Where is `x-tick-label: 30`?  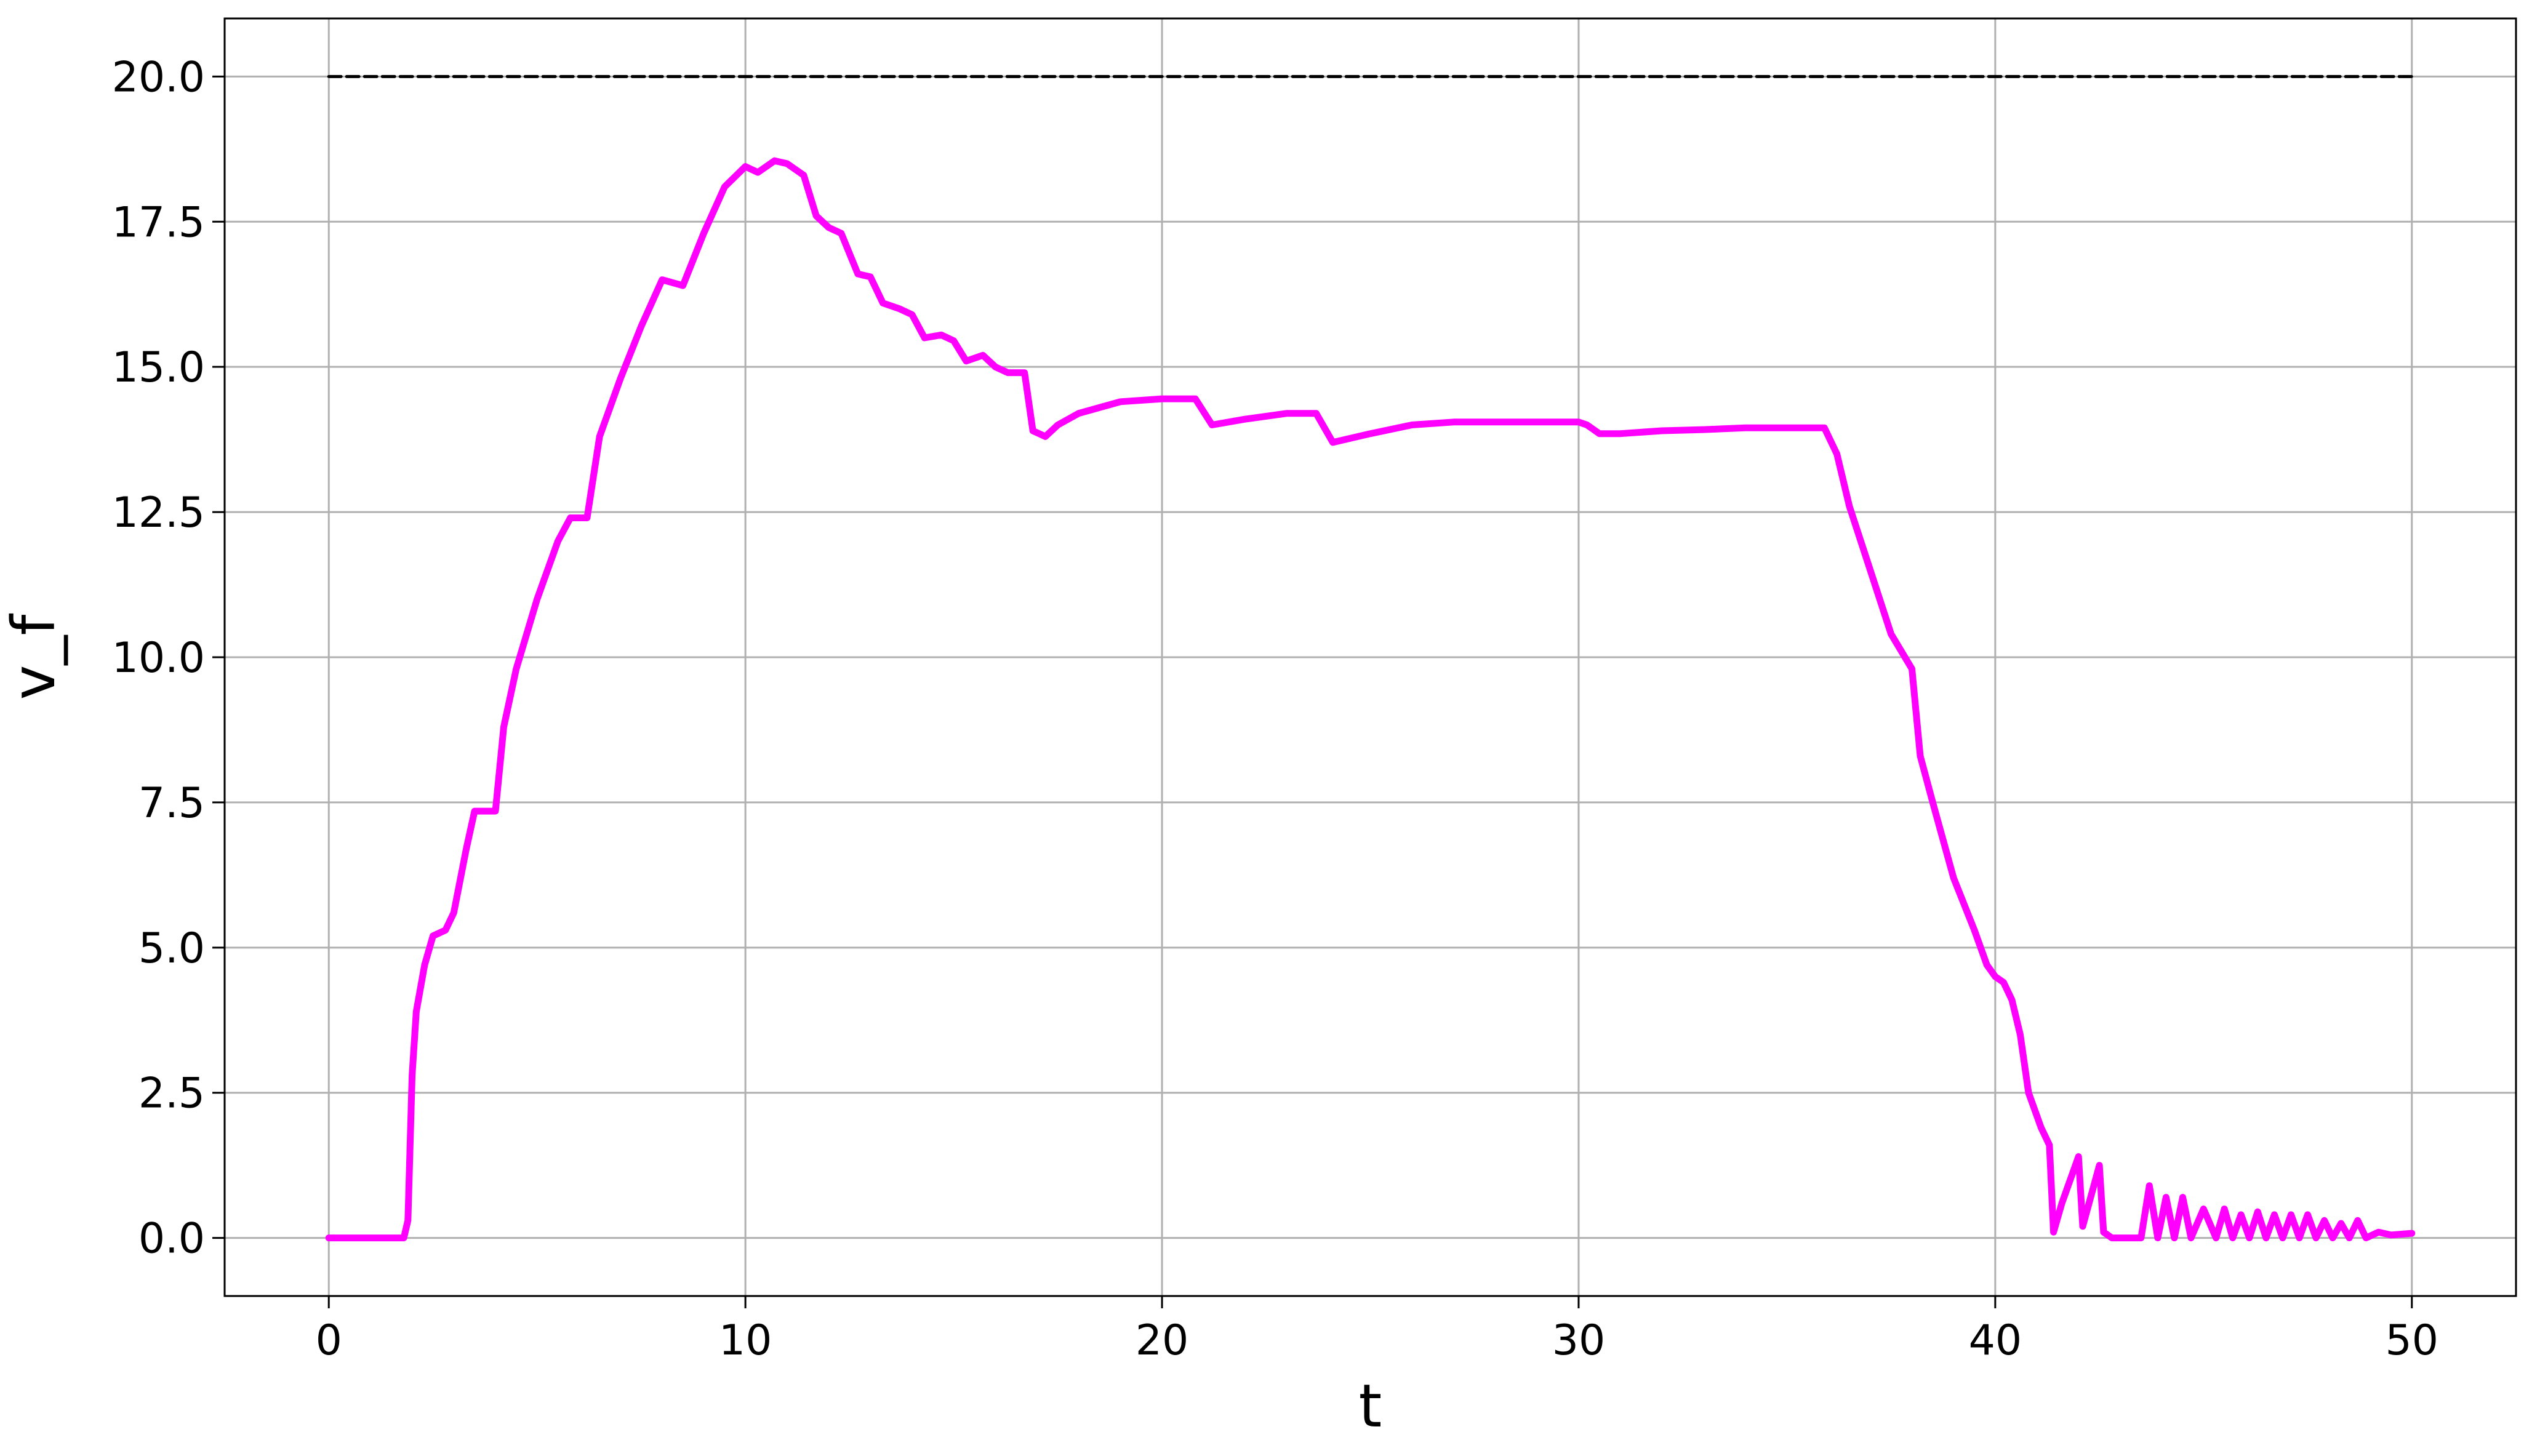 x-tick-label: 30 is located at coordinates (1579, 1340).